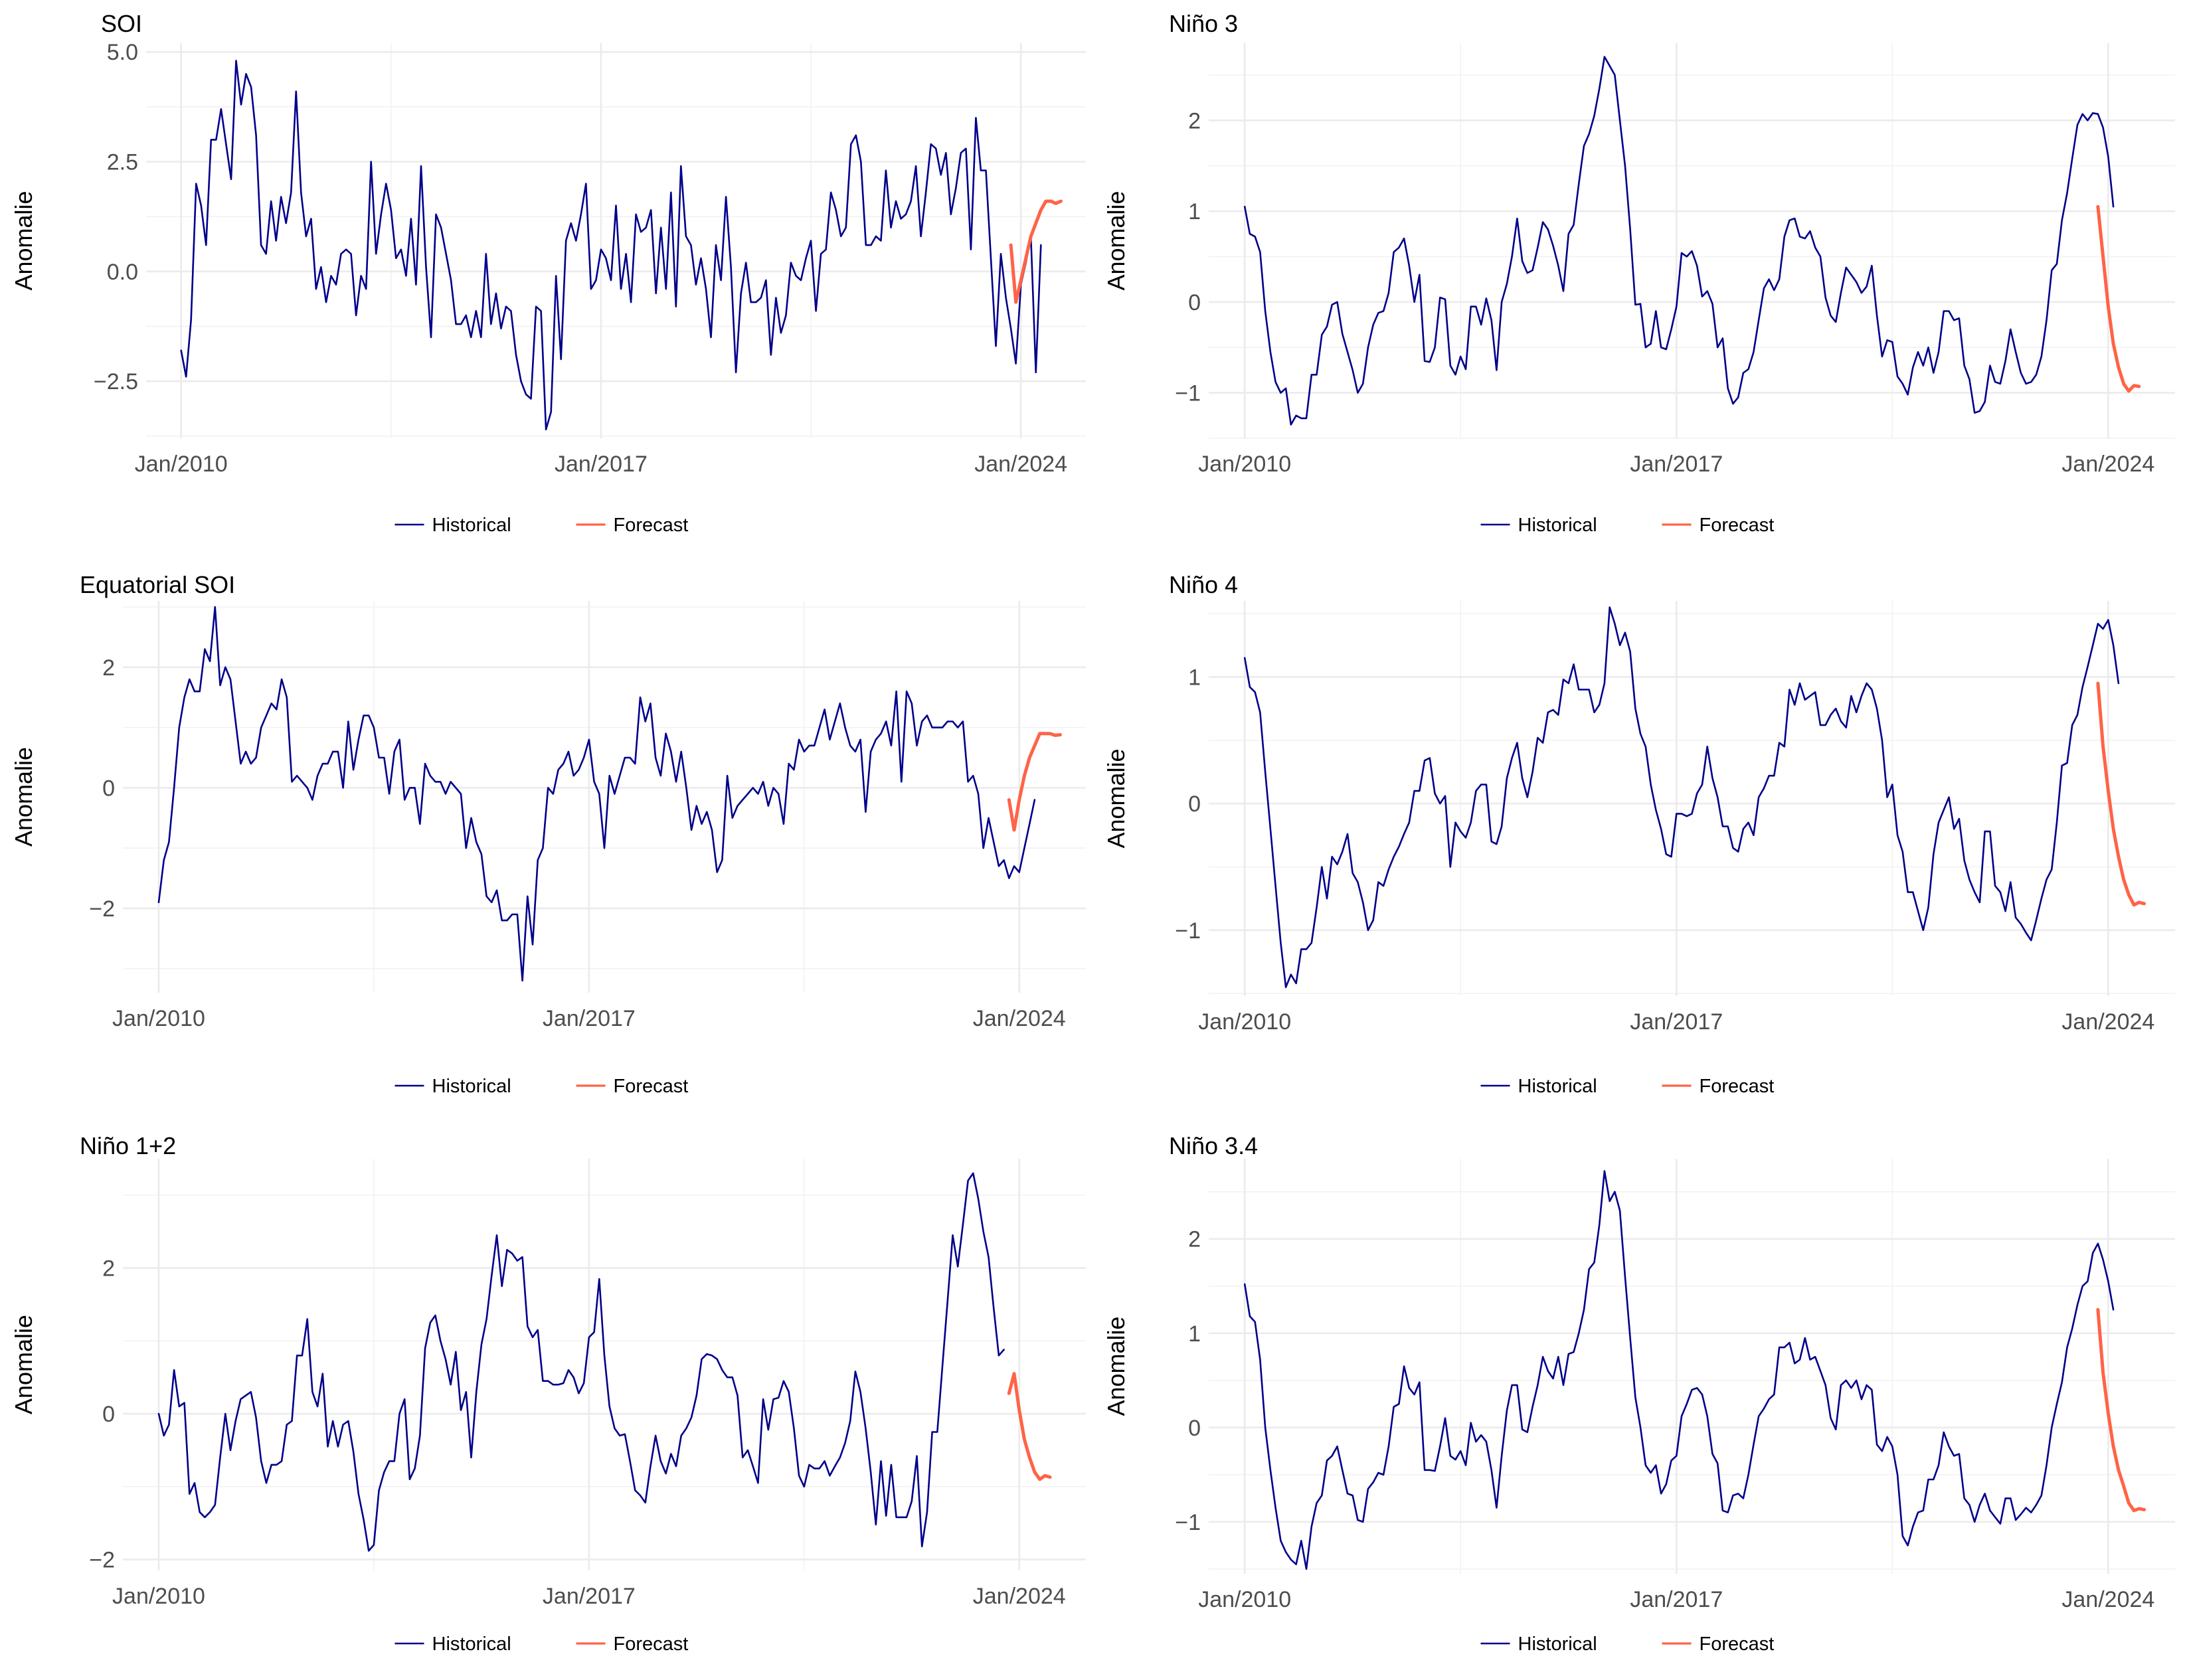  Describe the element at coordinates (122, 162) in the screenshot. I see `y-tick-label: 2.5` at that location.